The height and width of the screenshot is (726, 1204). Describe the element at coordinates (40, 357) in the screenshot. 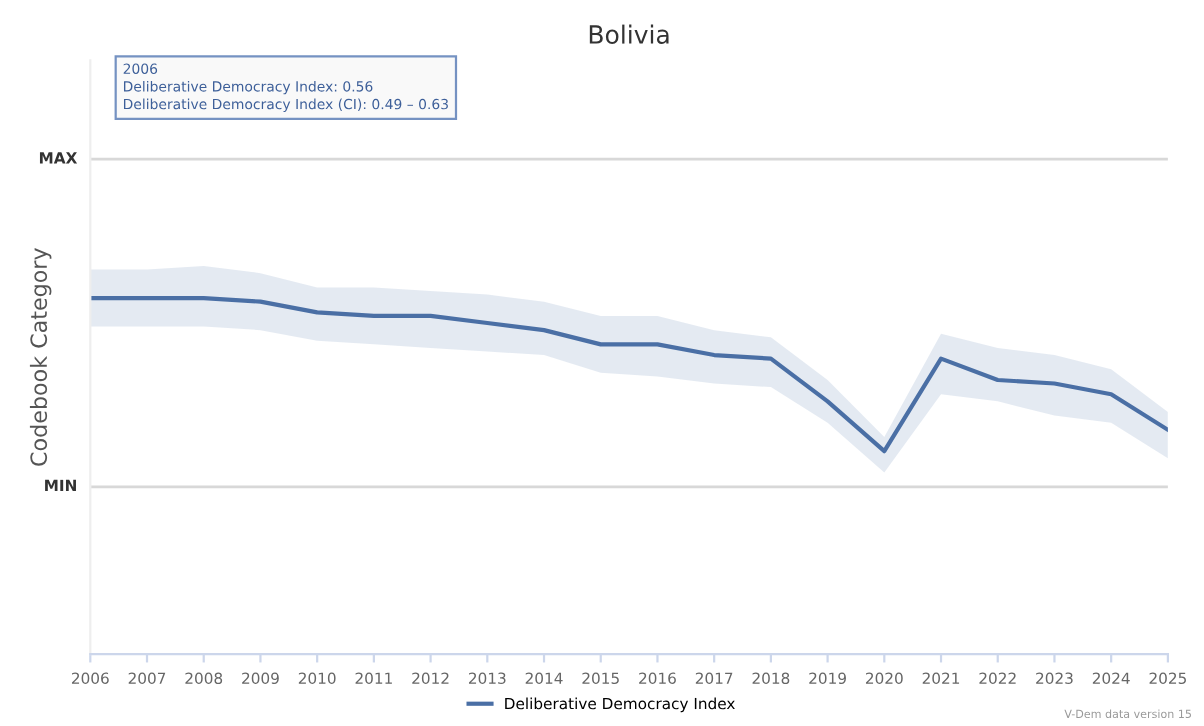

I see `y-axis-title: Codebook Category` at that location.